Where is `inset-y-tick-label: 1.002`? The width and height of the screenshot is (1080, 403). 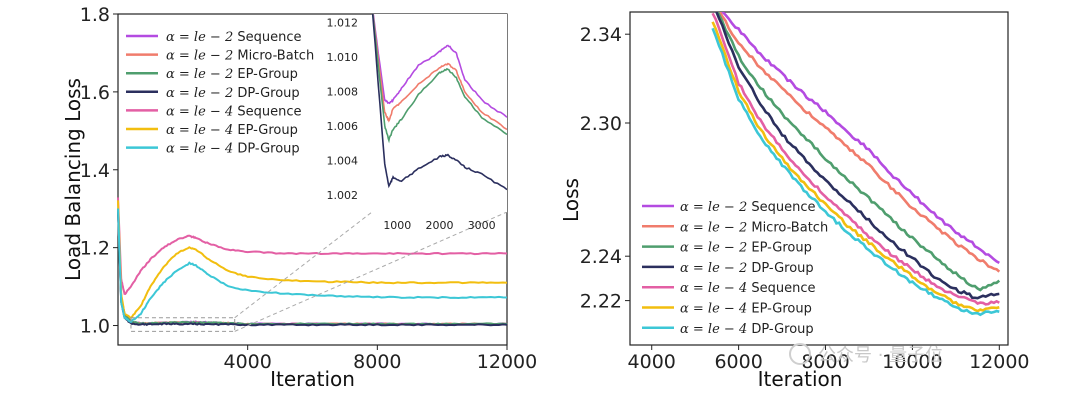
inset-y-tick-label: 1.002 is located at coordinates (343, 195).